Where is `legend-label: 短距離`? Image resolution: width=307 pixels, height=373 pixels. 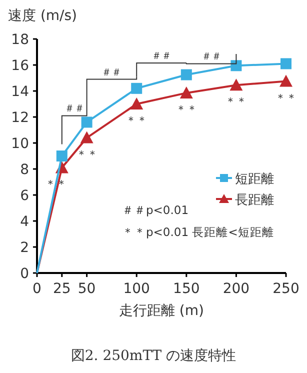 legend-label: 短距離 is located at coordinates (254, 179).